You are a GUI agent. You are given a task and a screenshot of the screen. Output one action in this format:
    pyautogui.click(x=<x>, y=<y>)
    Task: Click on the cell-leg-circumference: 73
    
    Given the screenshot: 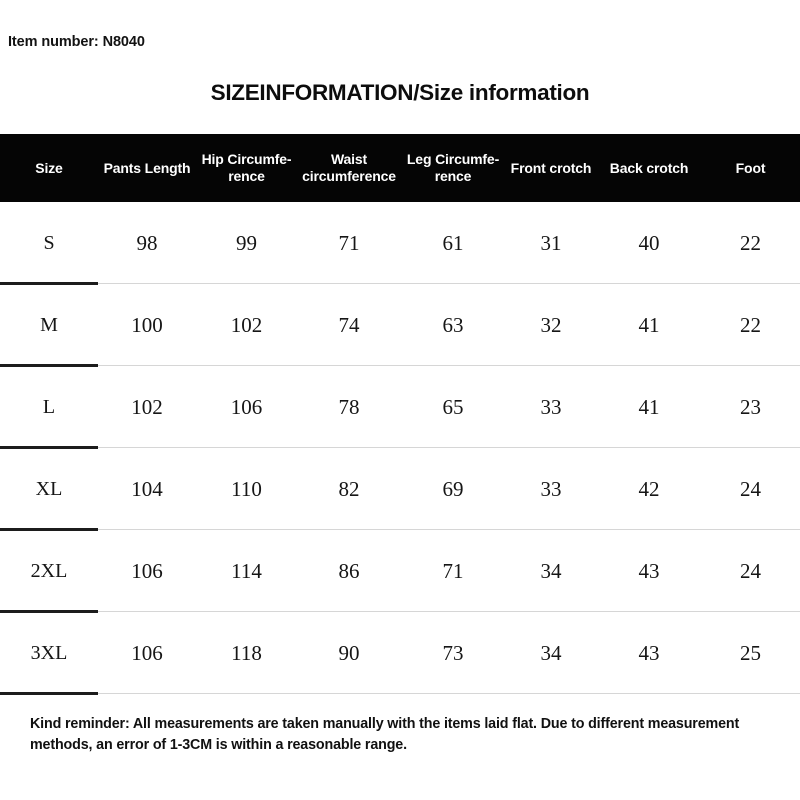 What is the action you would take?
    pyautogui.click(x=453, y=652)
    